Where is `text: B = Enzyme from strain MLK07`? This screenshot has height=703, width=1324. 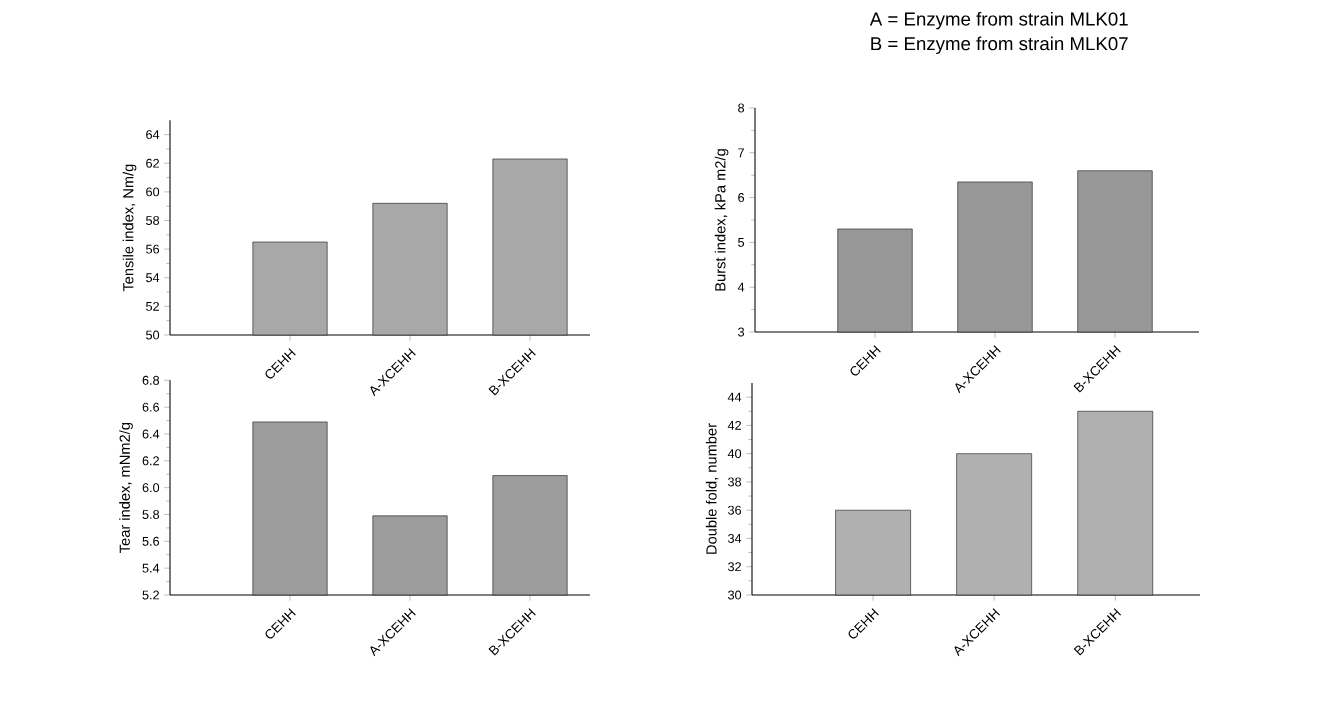
text: B = Enzyme from strain MLK07 is located at coordinates (999, 45).